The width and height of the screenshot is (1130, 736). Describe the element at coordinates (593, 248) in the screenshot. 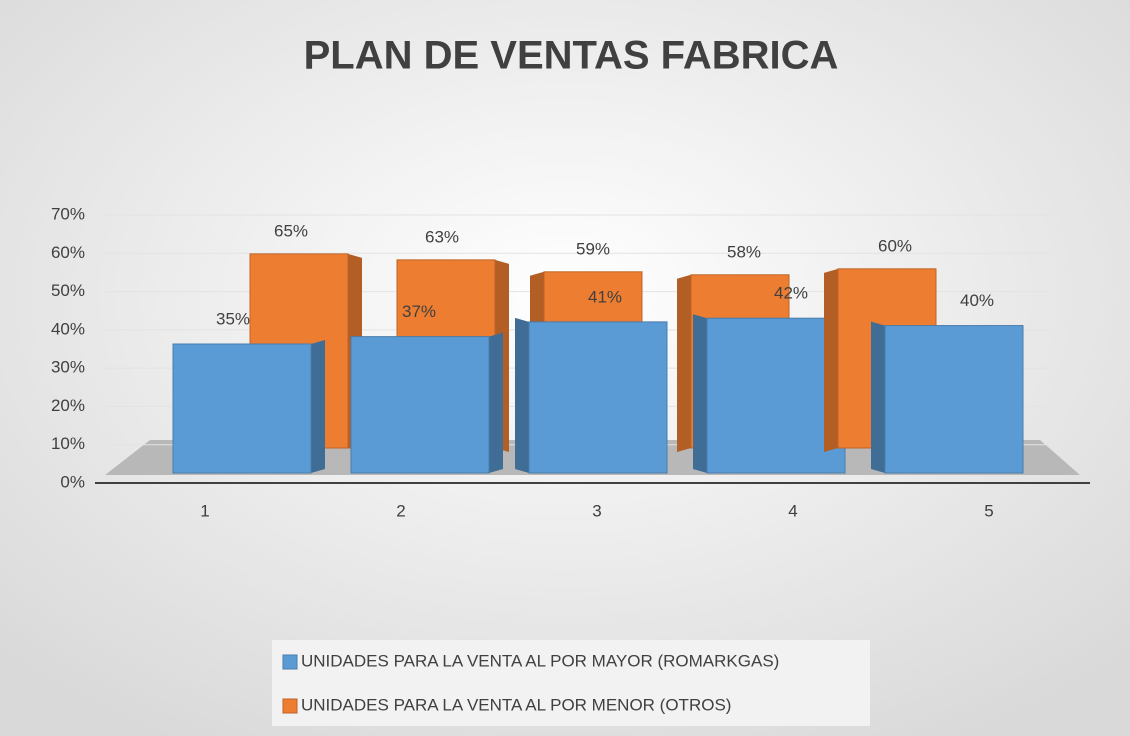

I see `data-label: 59%` at that location.